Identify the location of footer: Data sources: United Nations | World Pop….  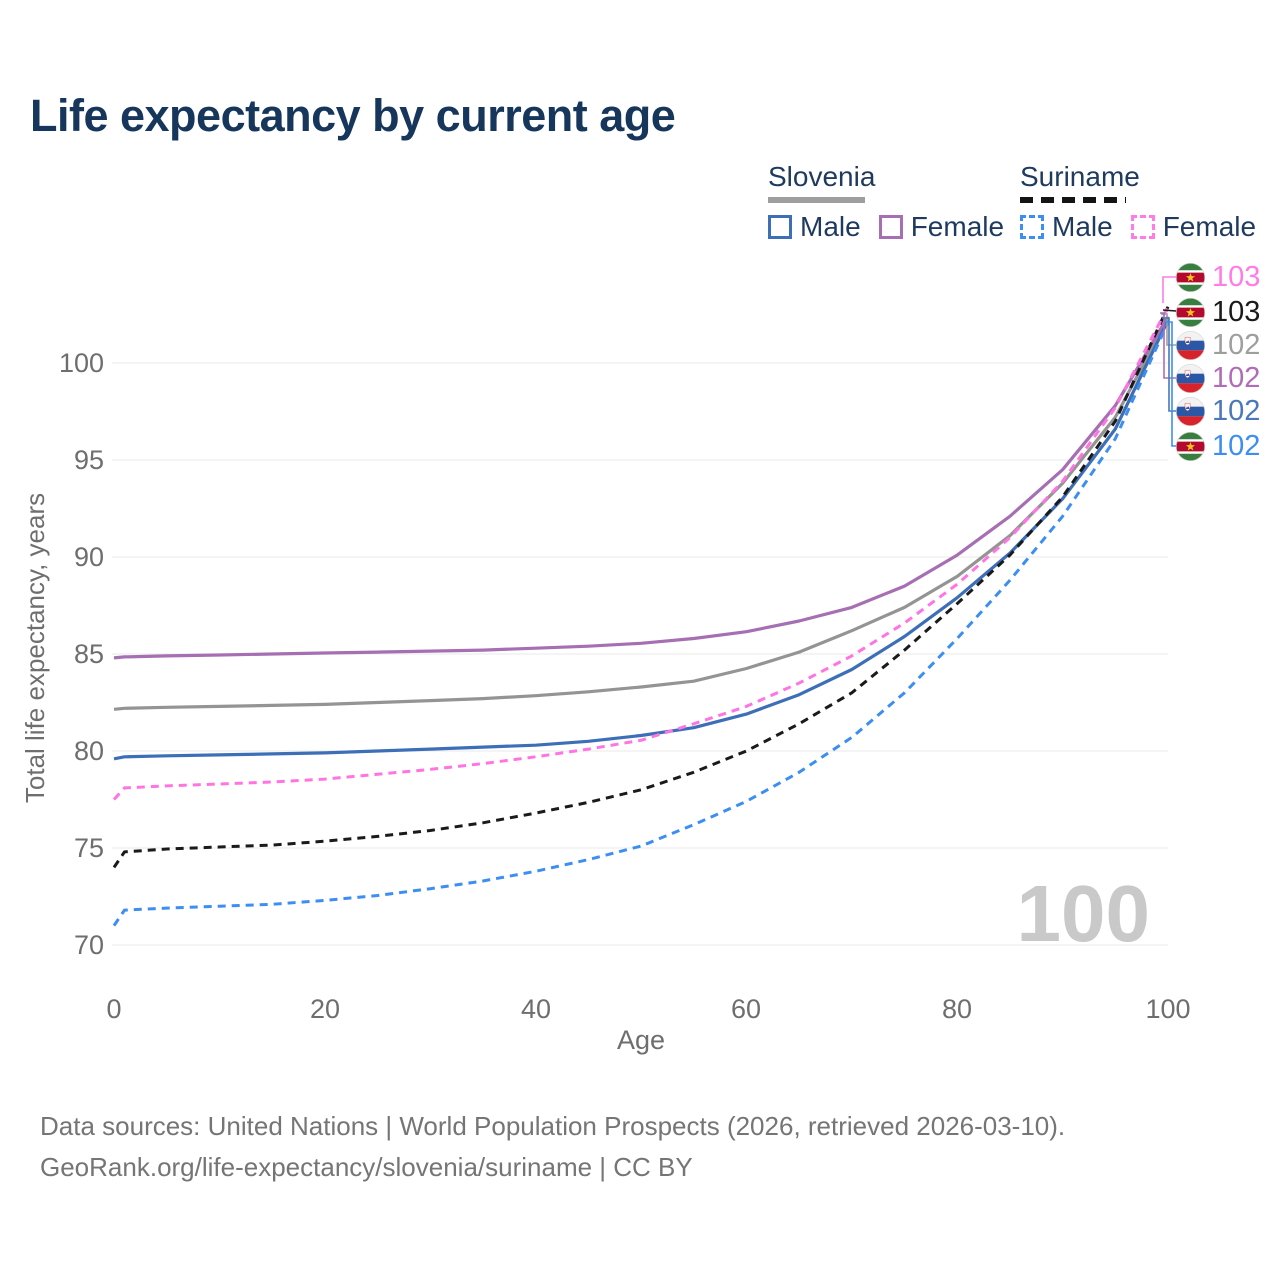
(552, 1147).